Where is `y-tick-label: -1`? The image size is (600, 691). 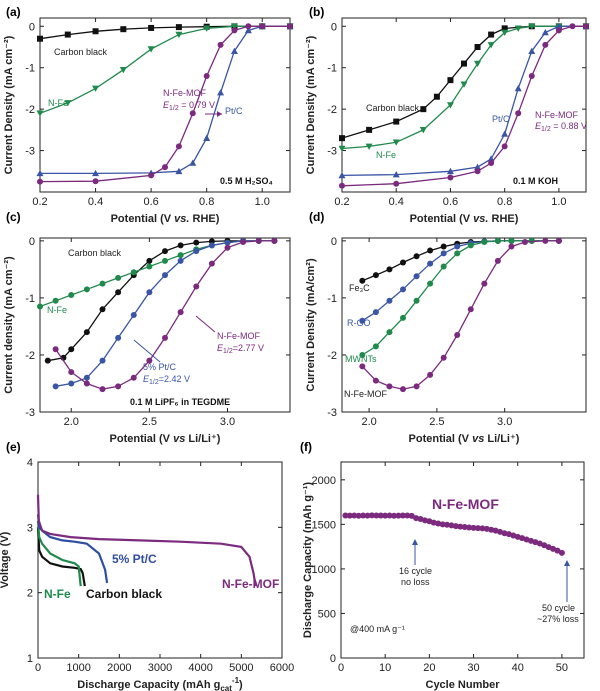
y-tick-label: -1 is located at coordinates (30, 69).